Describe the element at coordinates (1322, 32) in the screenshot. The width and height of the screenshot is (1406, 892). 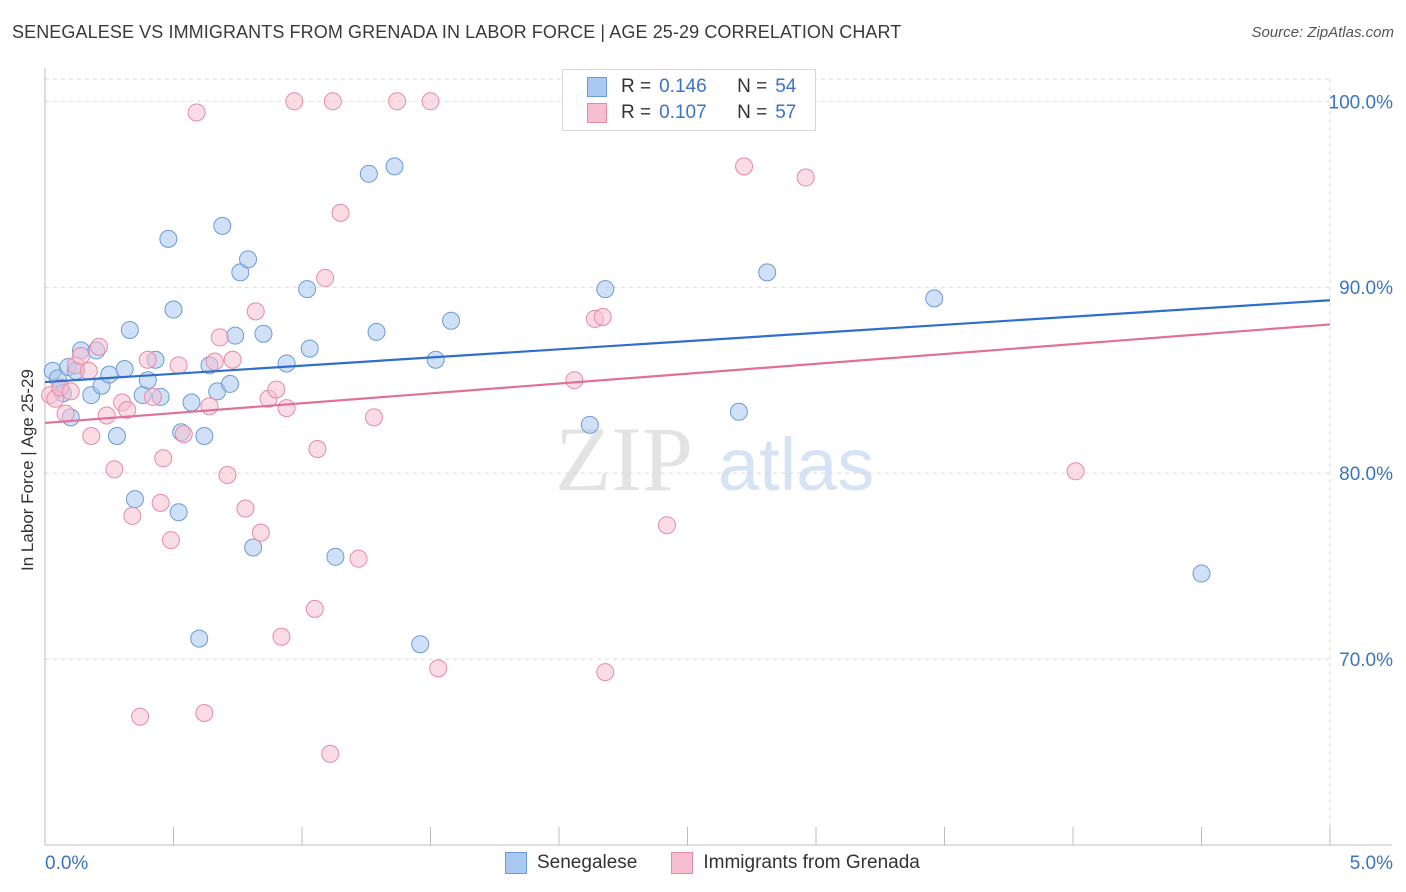
I see `source-credit: Source: ZipAtlas.com` at that location.